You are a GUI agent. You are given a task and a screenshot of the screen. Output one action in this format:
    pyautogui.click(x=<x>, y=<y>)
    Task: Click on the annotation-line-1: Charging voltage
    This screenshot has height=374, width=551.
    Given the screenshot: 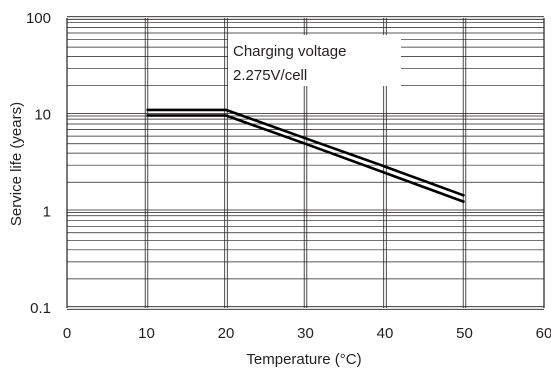 What is the action you would take?
    pyautogui.click(x=289, y=51)
    